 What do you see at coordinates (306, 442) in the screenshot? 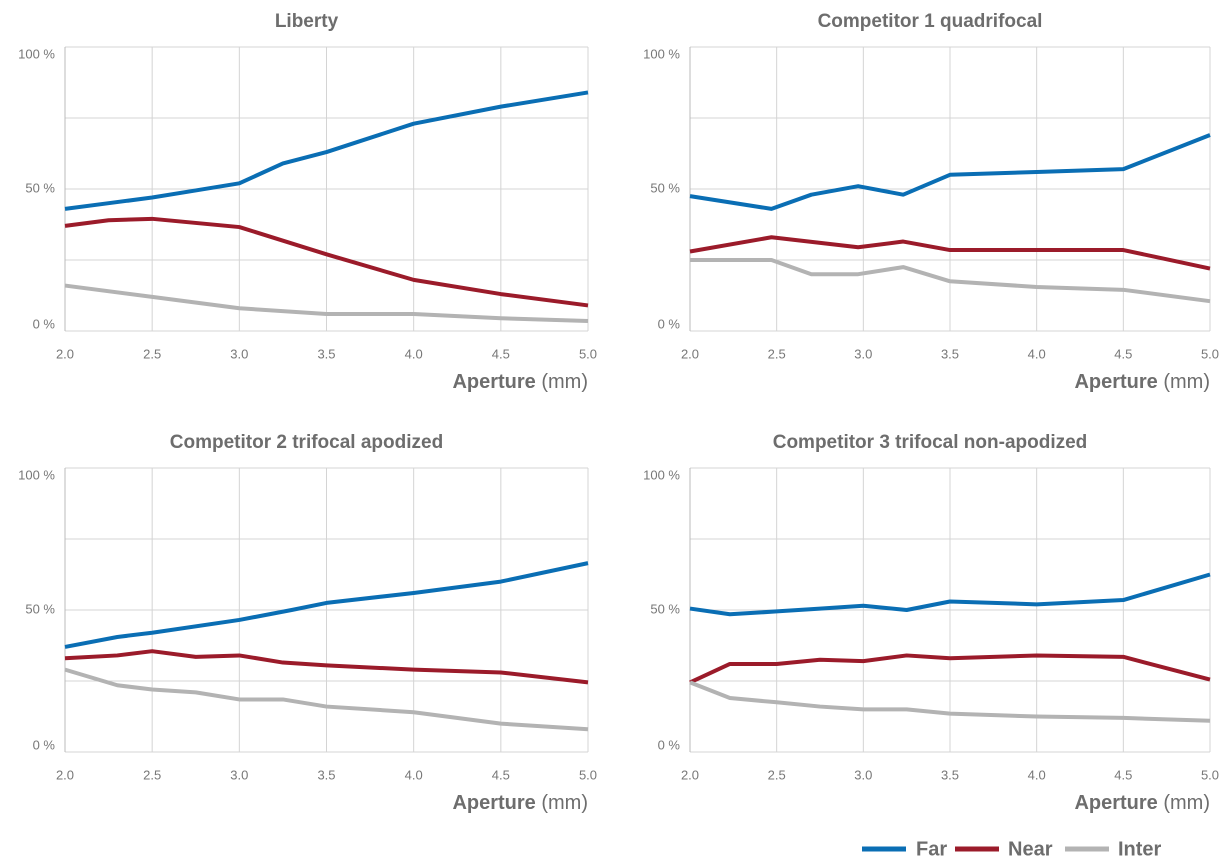
I see `chart-title: Competitor 2 trifocal apodized` at bounding box center [306, 442].